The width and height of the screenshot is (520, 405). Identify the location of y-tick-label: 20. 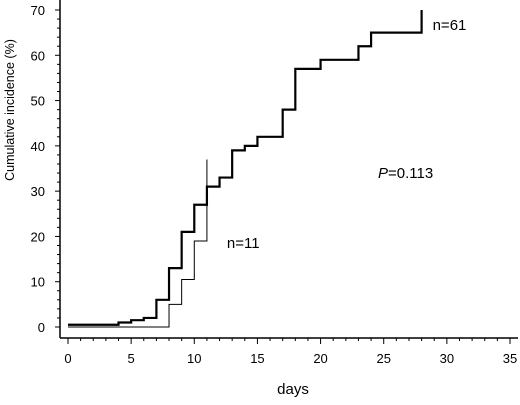
(38, 236).